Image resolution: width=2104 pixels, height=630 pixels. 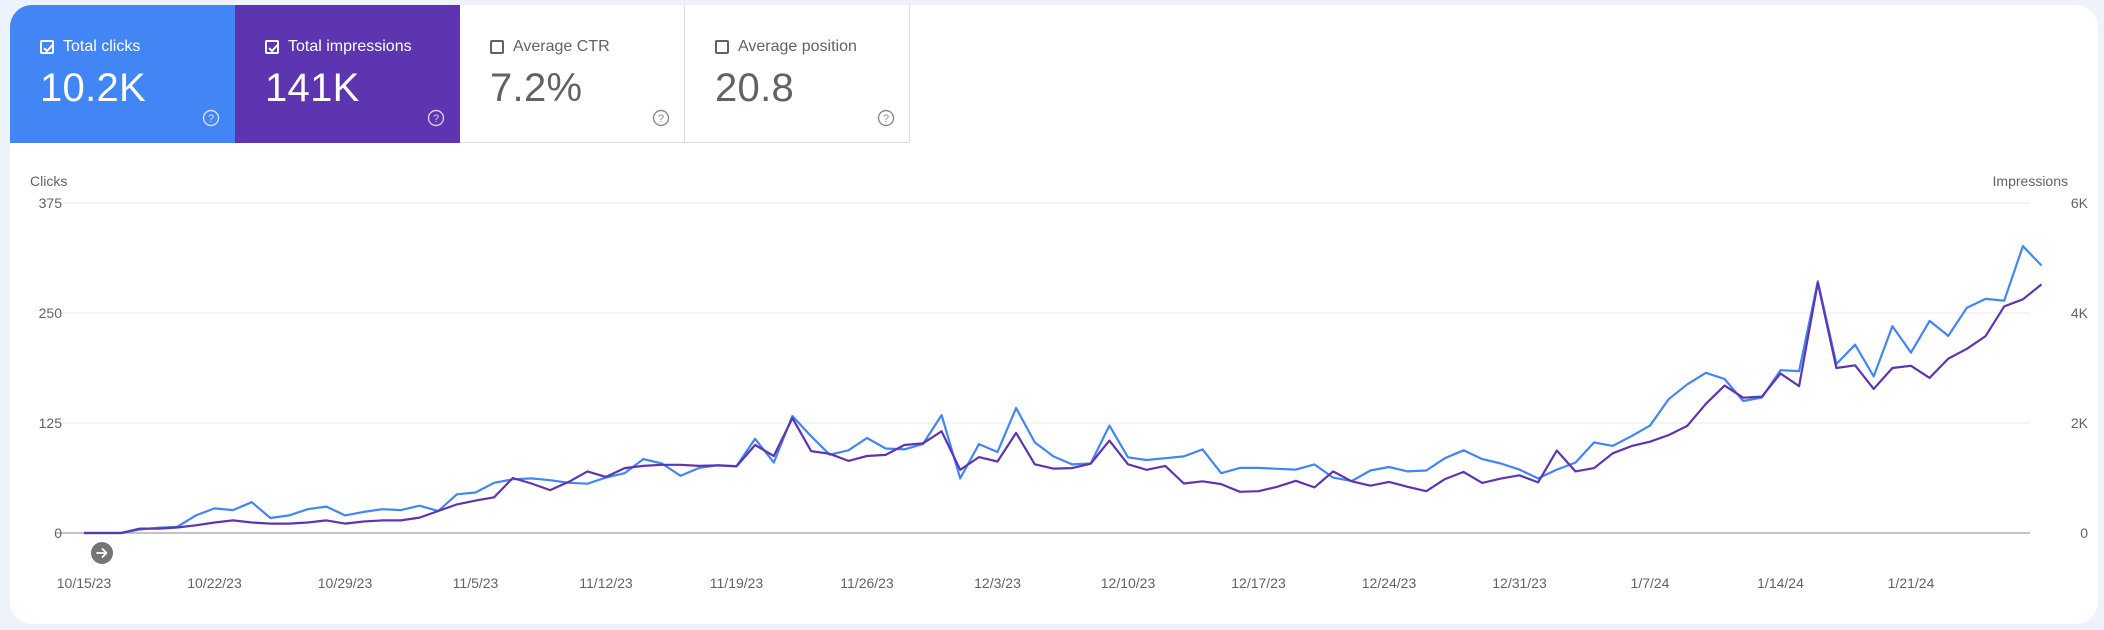 What do you see at coordinates (1650, 583) in the screenshot?
I see `x-axis-tick-label: 1/7/24` at bounding box center [1650, 583].